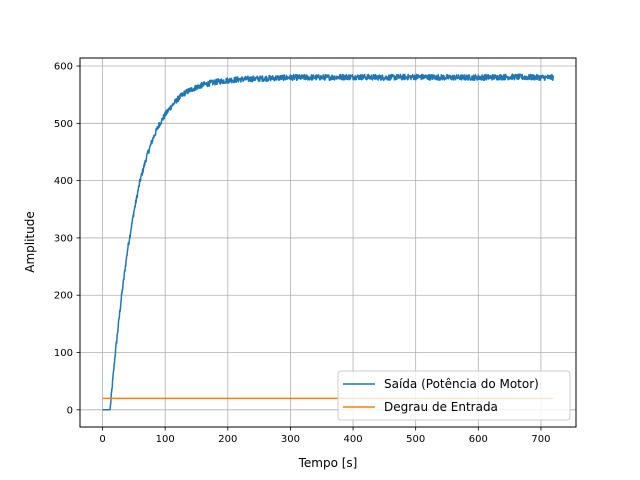 The width and height of the screenshot is (640, 480). Describe the element at coordinates (478, 439) in the screenshot. I see `x-tick-label: 600` at that location.